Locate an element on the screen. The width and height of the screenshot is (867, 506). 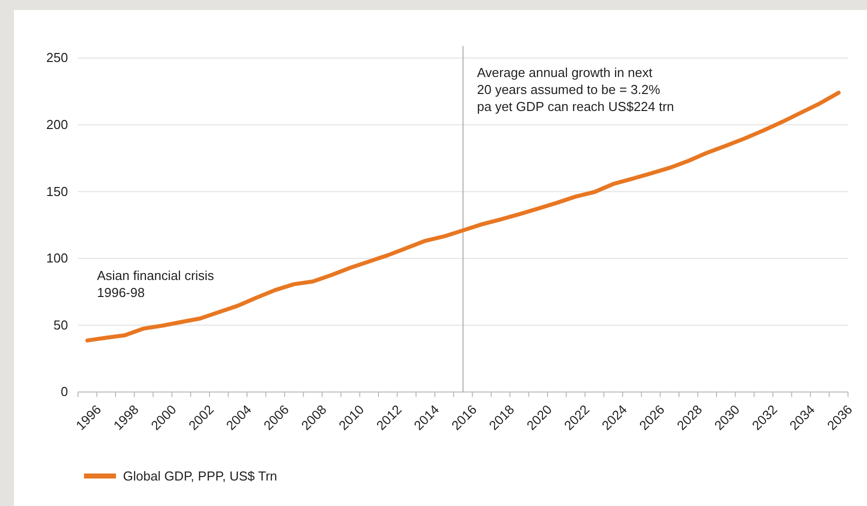
y-tick-label: 250 is located at coordinates (57, 58).